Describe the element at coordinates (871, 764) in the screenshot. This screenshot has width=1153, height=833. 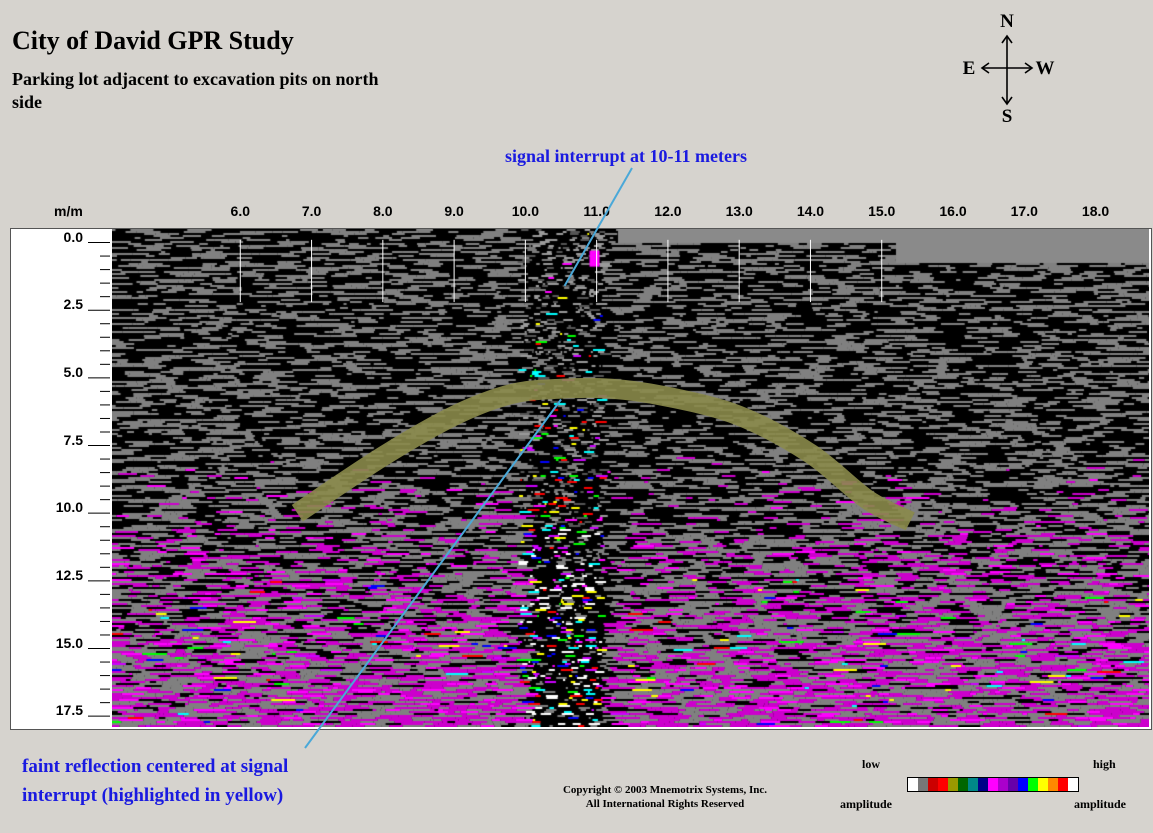
I see `legend-low-label: low` at that location.